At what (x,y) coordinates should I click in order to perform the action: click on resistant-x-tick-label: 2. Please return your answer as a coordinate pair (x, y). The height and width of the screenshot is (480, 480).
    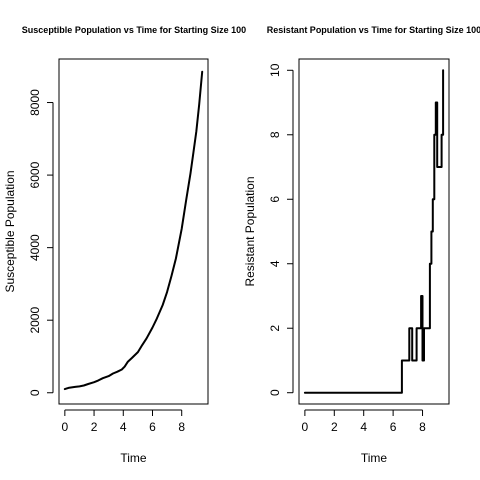
    Looking at the image, I should click on (334, 427).